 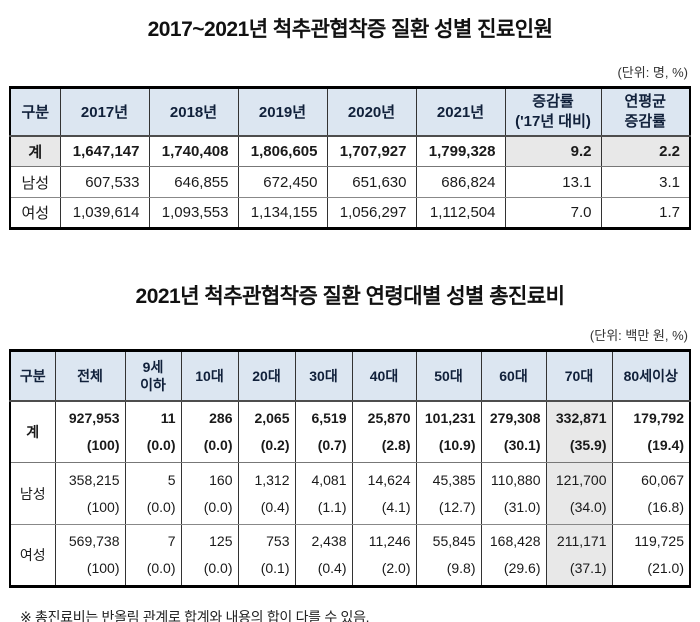 I want to click on value-cell: 25,870 (2.8), so click(x=384, y=431).